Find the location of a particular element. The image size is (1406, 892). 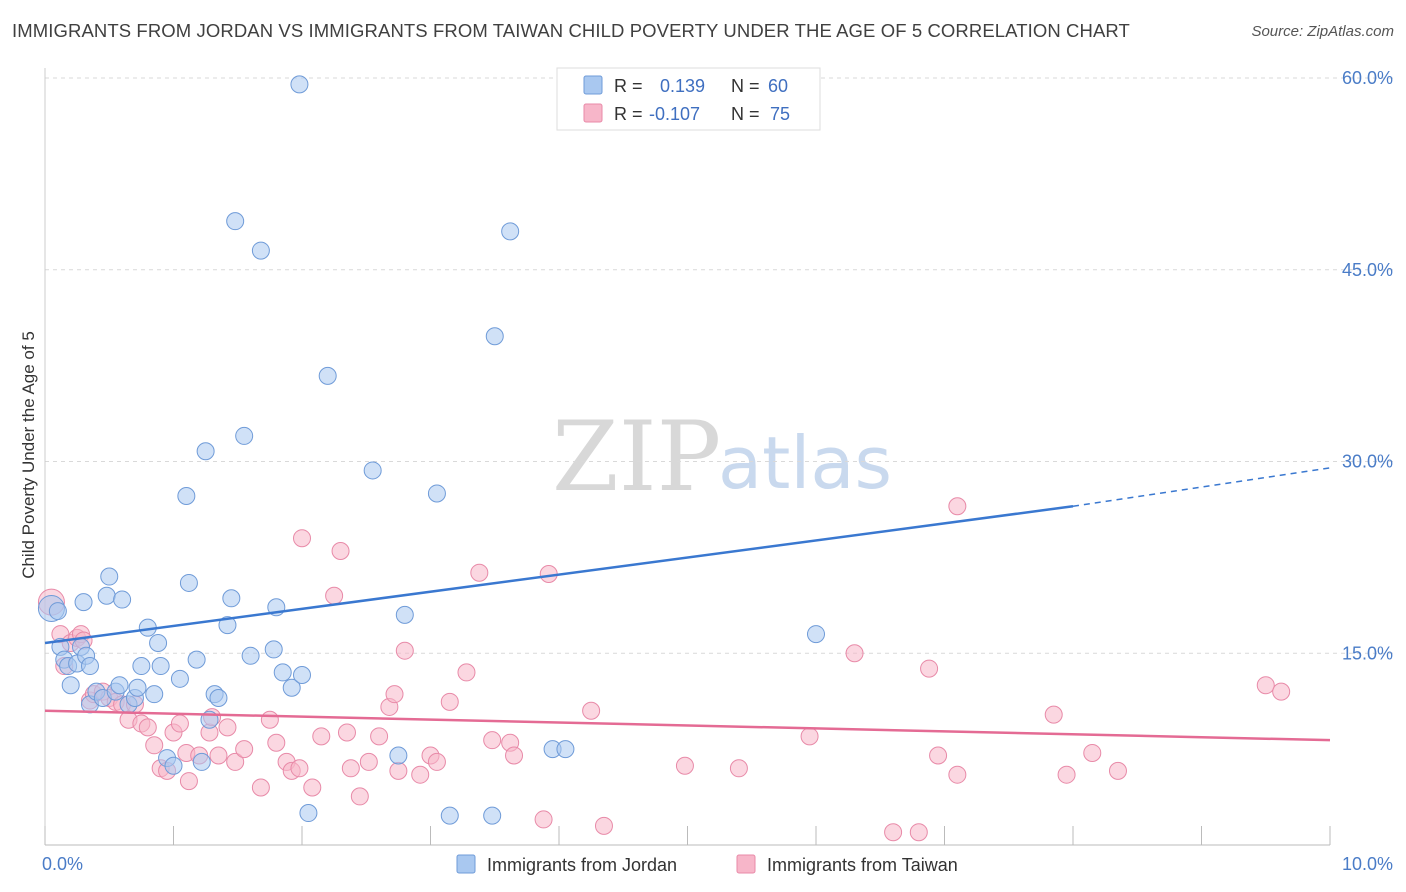

jordan-trend-extension is located at coordinates (1201, 487).